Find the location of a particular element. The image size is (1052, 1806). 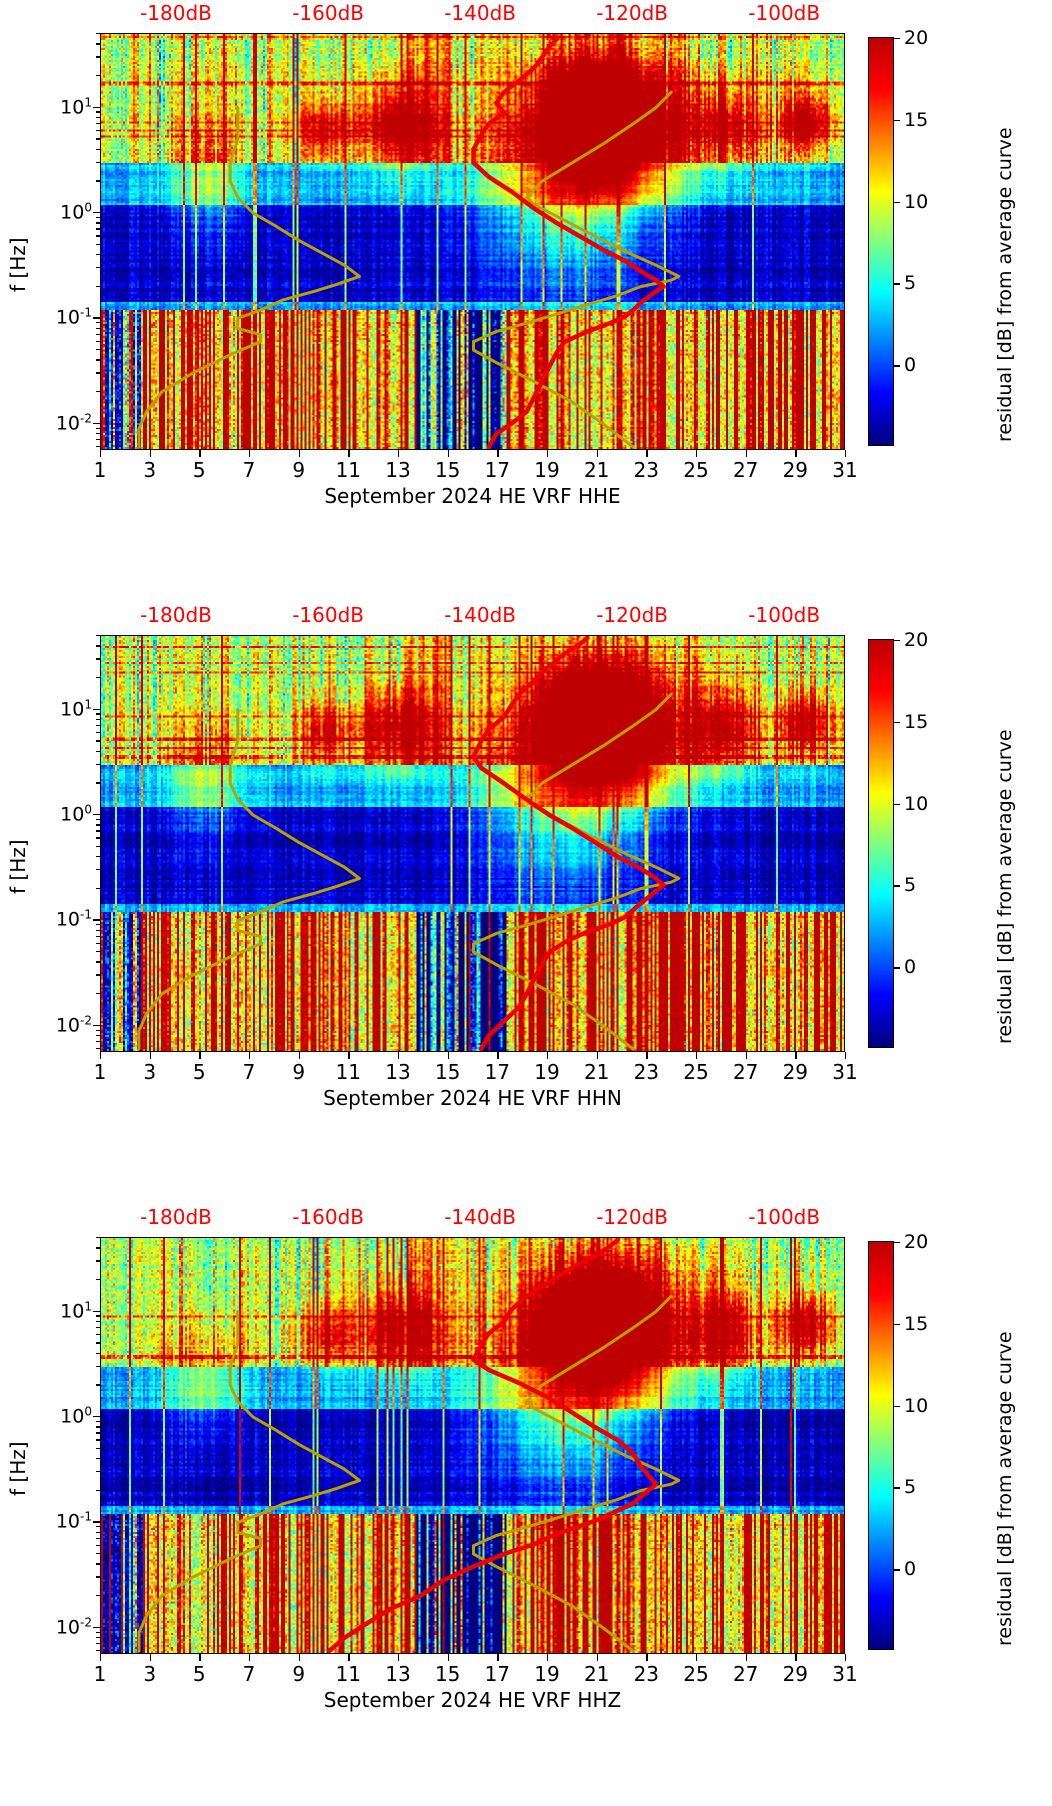

y-axis-tick-label: 10⁰ is located at coordinates (76, 814).